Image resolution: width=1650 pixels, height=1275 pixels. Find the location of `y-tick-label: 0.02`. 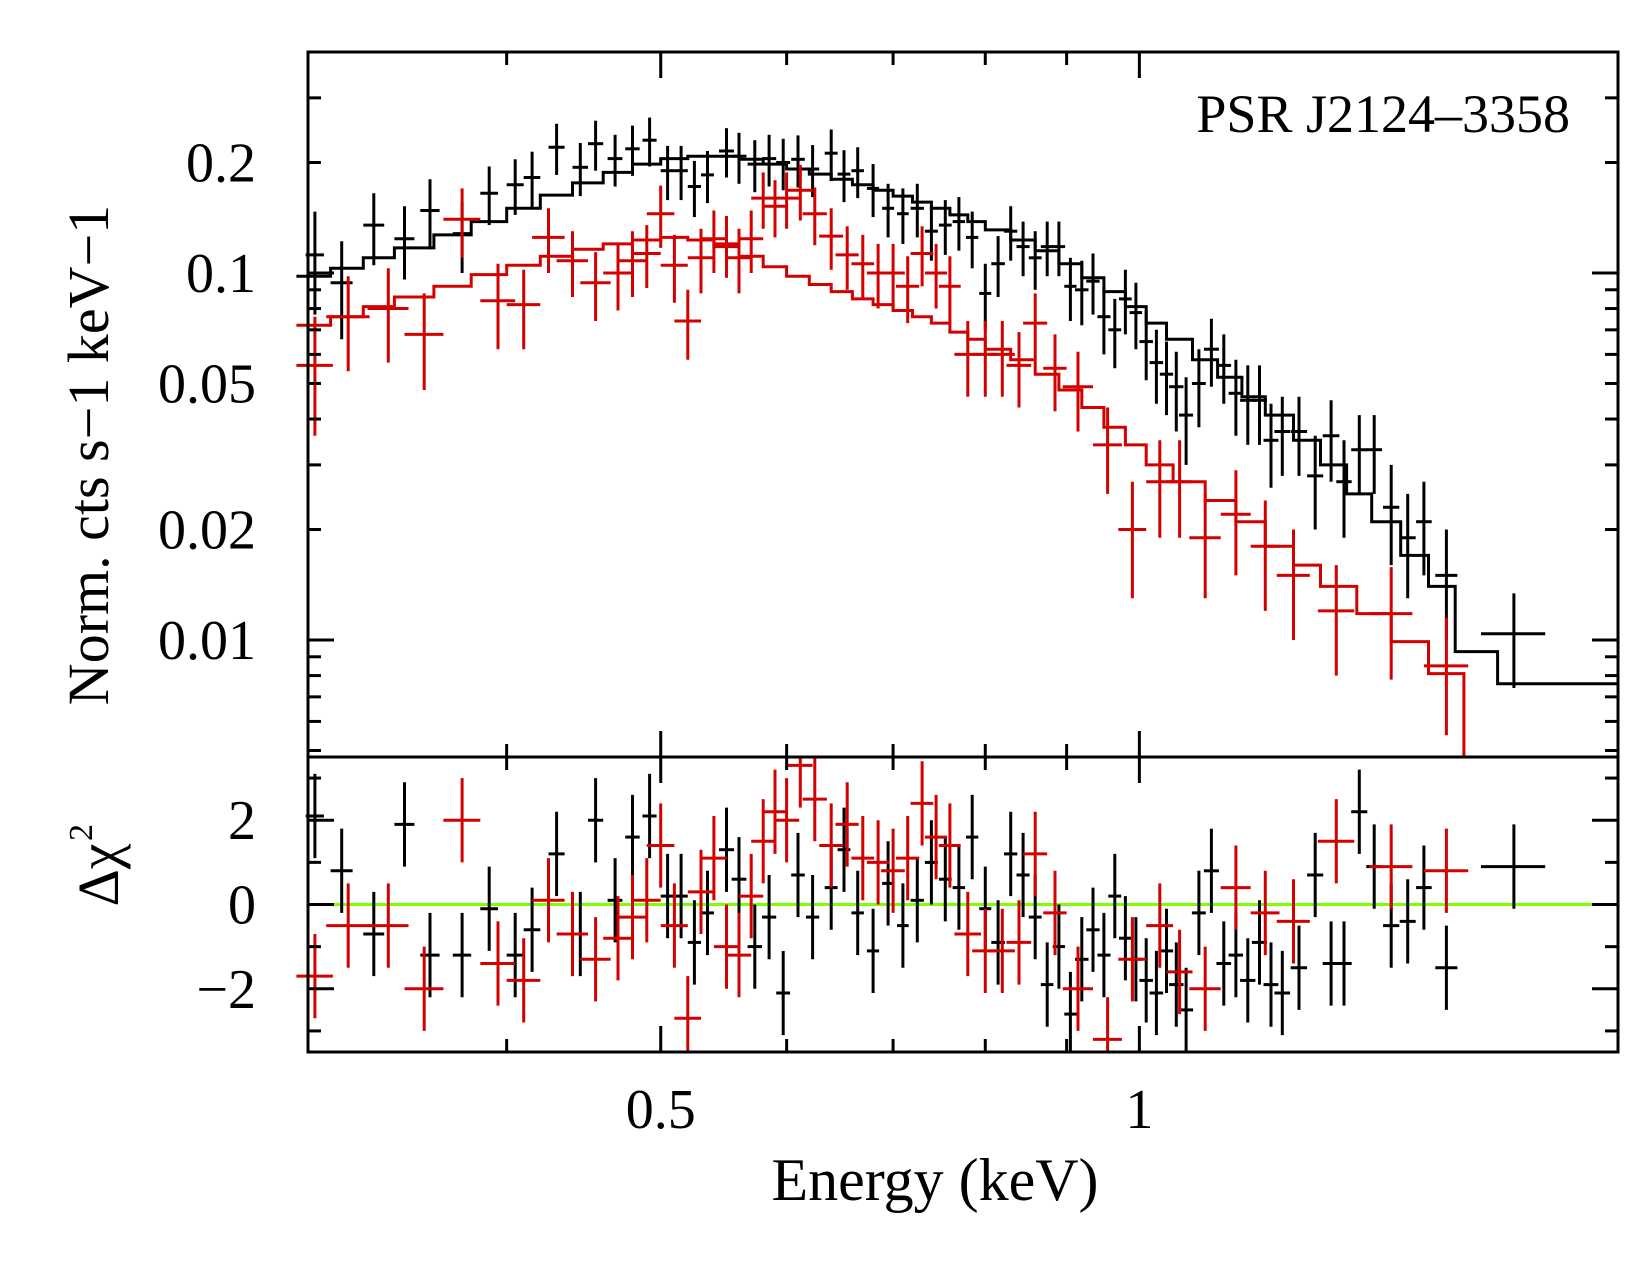

y-tick-label: 0.02 is located at coordinates (207, 531).